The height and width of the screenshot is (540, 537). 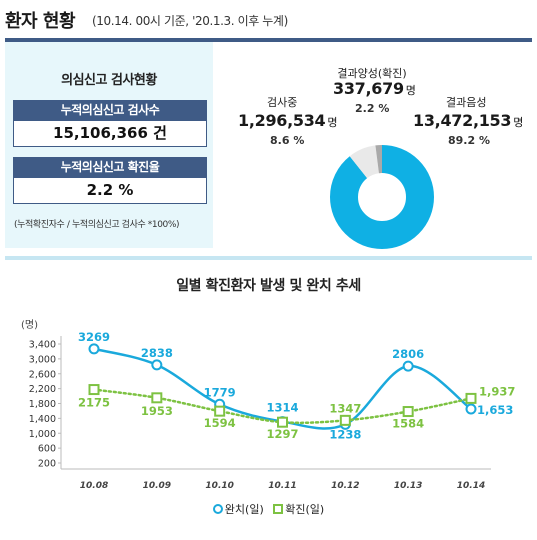 I want to click on page-title: 환자 현황, so click(x=40, y=21).